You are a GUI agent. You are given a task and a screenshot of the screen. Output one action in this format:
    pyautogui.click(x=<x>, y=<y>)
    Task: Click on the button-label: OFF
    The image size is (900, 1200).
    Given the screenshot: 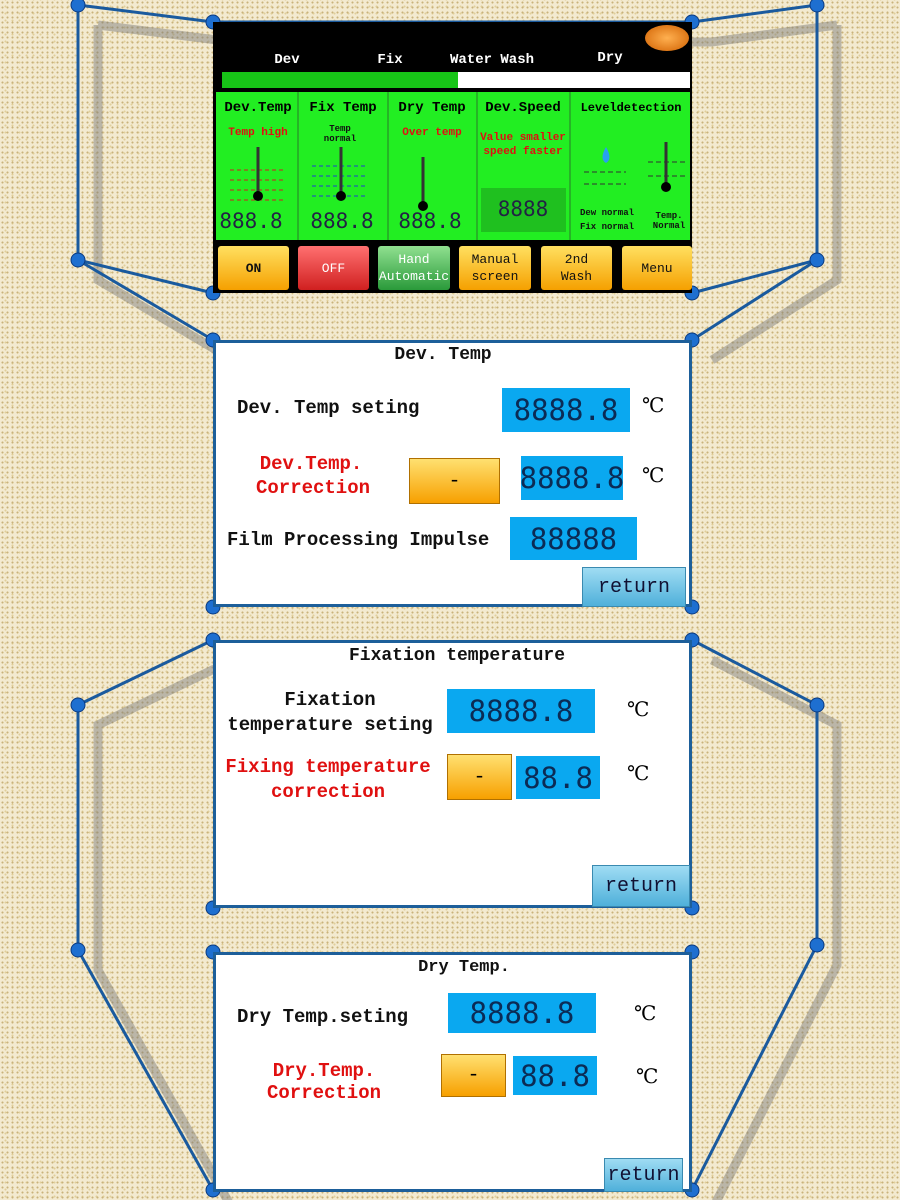 What is the action you would take?
    pyautogui.click(x=333, y=268)
    